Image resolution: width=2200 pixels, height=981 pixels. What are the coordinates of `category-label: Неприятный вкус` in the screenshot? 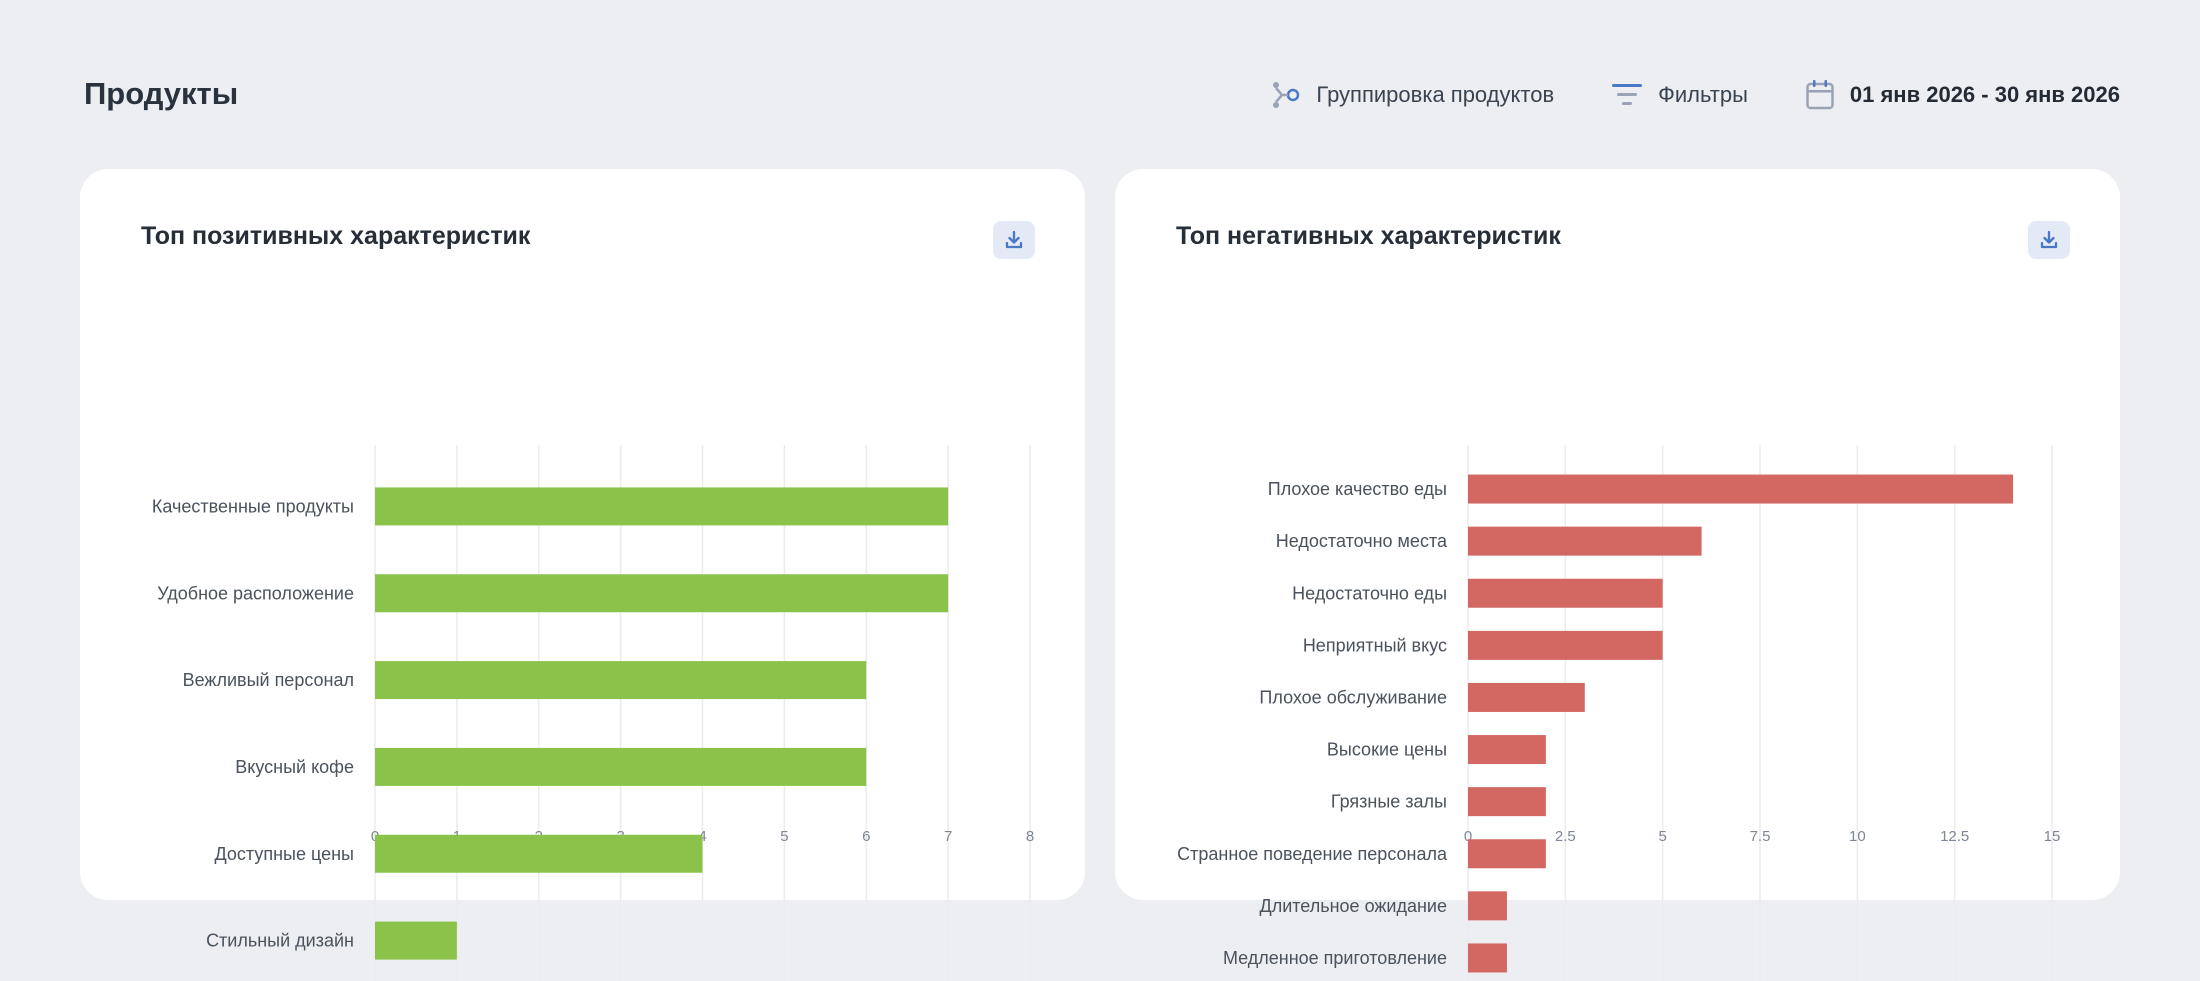 It's located at (1375, 645).